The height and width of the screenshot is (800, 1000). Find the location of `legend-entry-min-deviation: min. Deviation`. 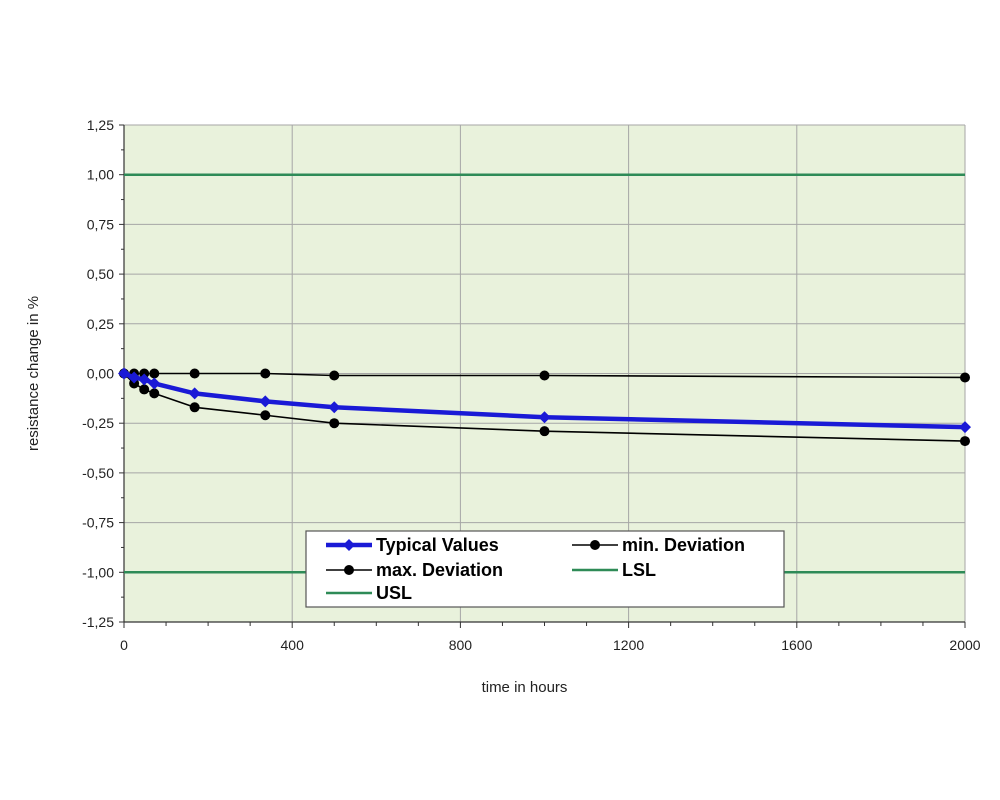

legend-entry-min-deviation: min. Deviation is located at coordinates (658, 545).